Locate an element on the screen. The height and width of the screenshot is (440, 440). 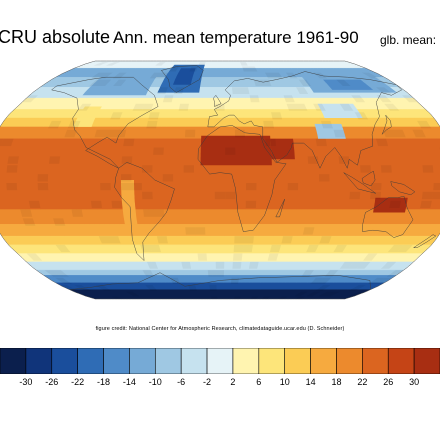
temperature-patch-mongolia is located at coordinates (340, 110).